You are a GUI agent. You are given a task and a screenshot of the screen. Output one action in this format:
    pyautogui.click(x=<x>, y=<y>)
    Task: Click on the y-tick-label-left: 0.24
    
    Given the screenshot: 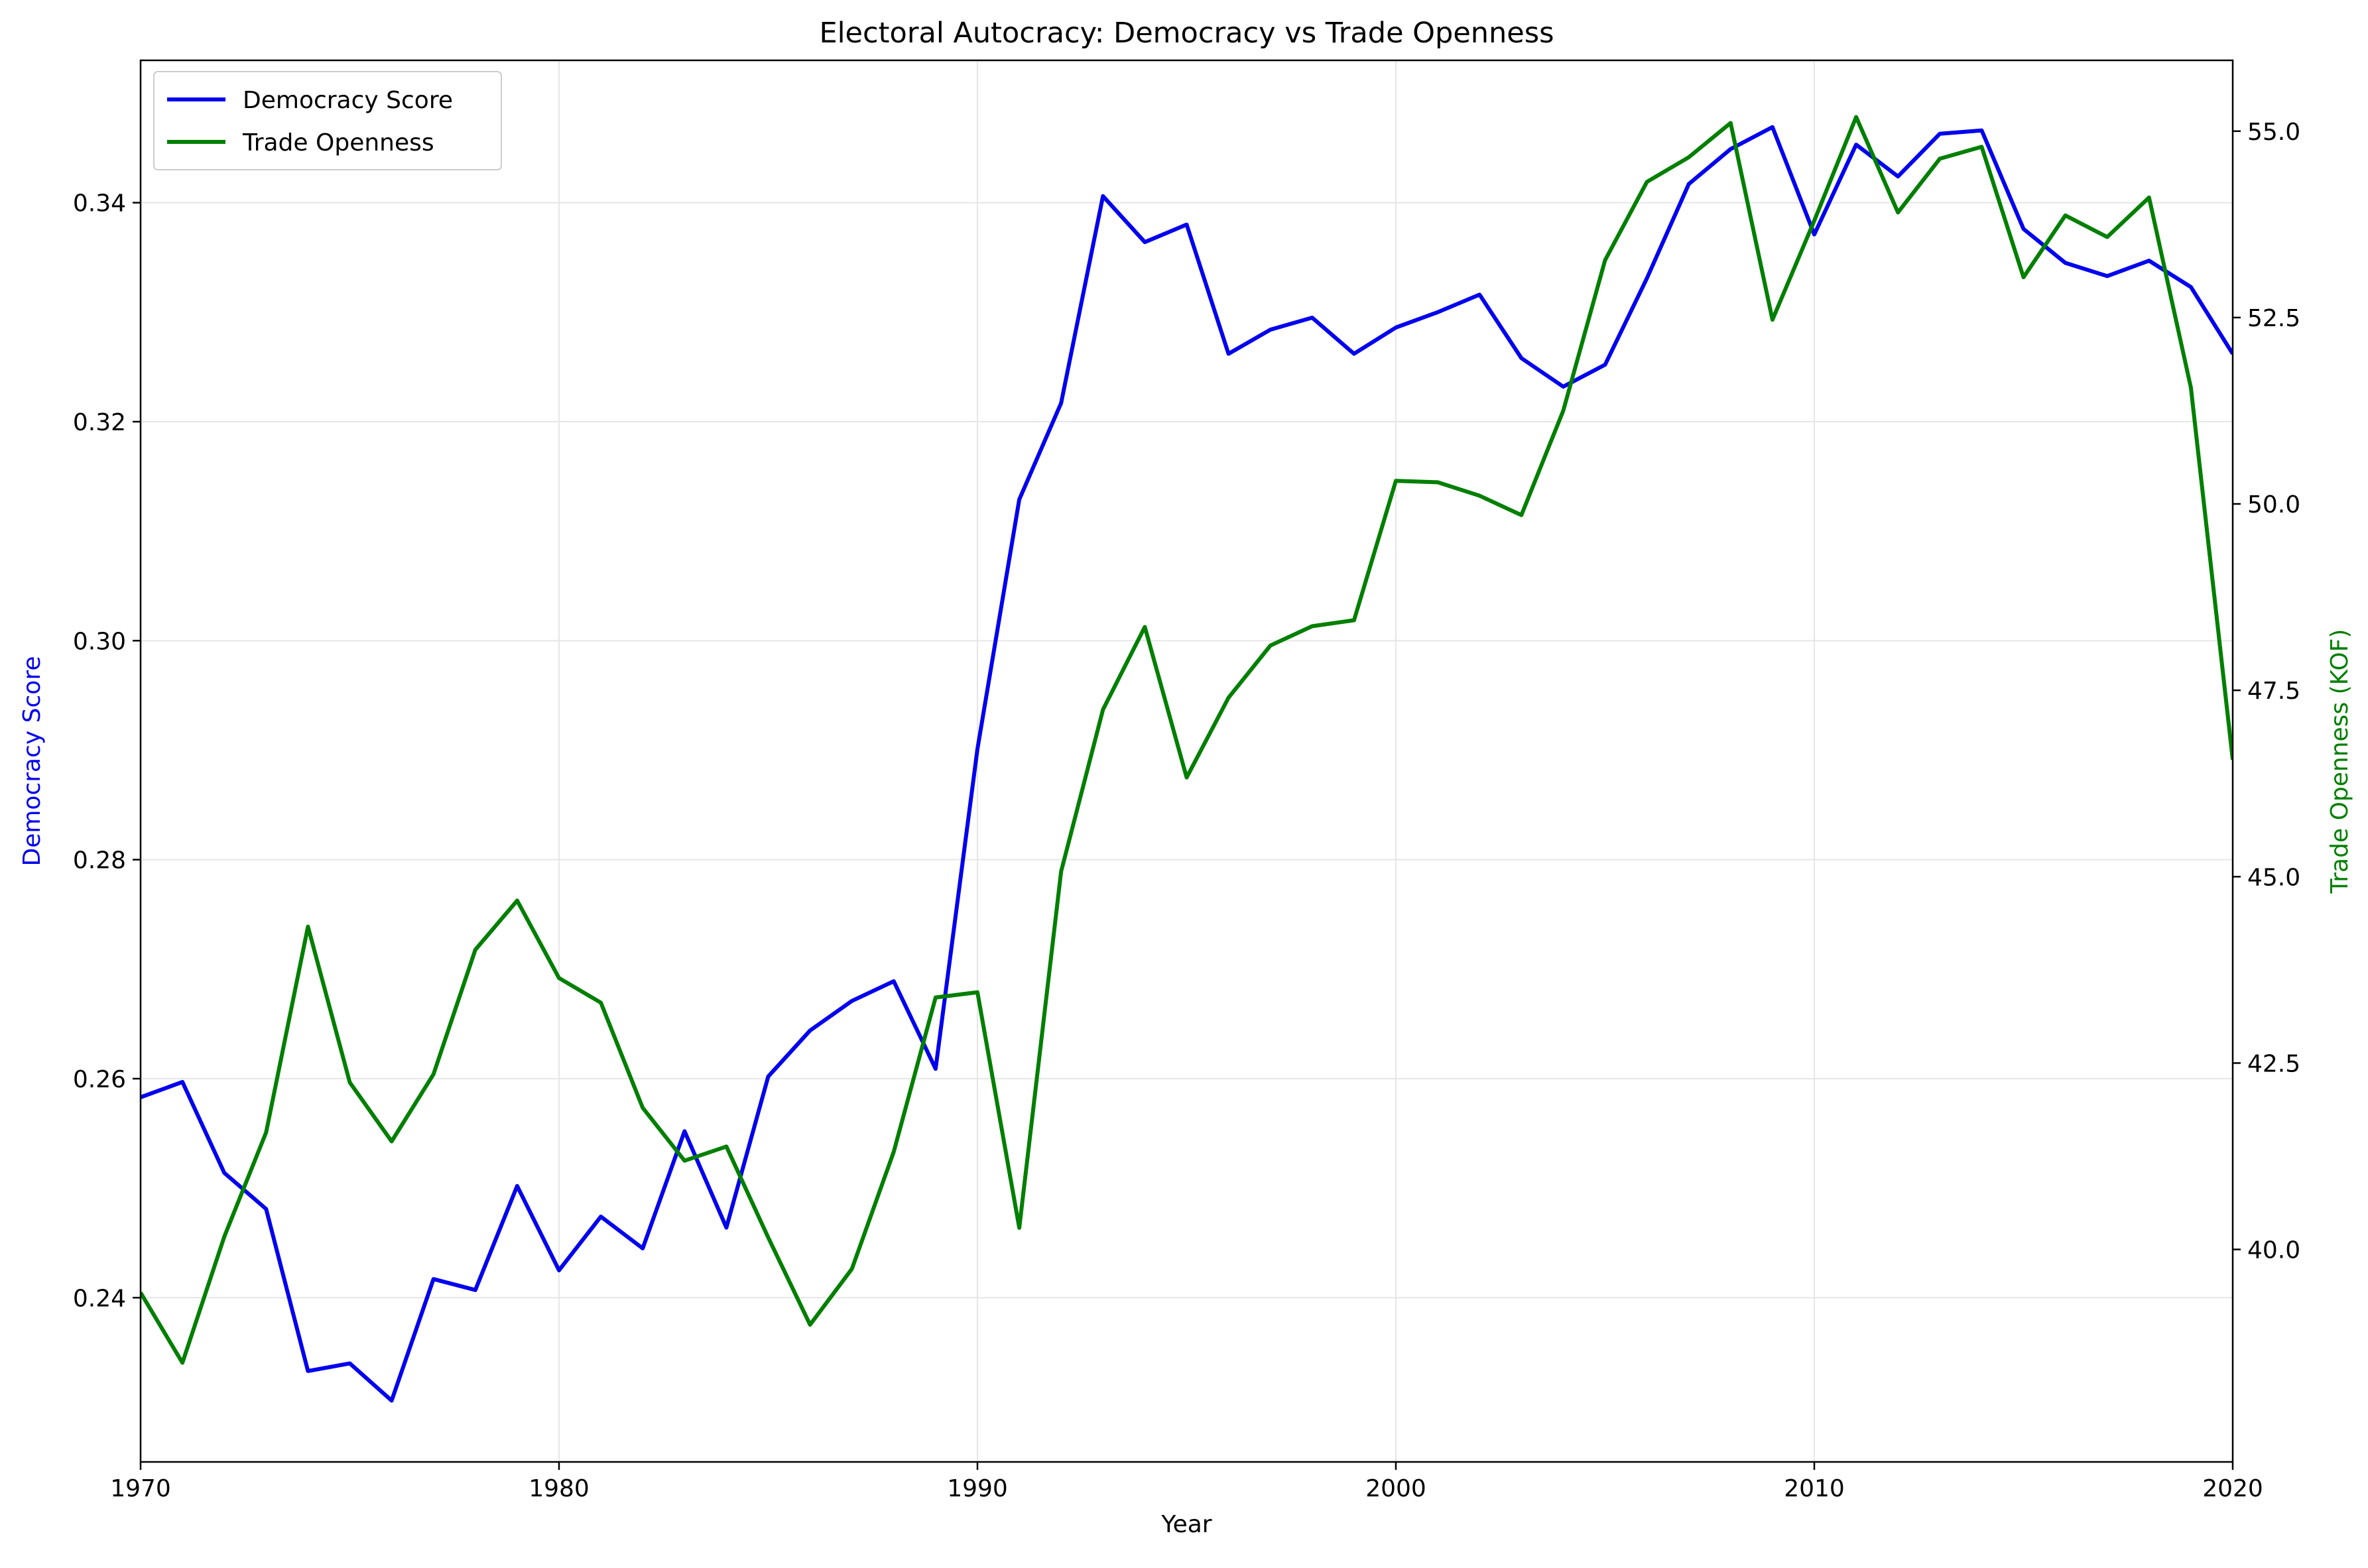 What is the action you would take?
    pyautogui.click(x=99, y=1298)
    